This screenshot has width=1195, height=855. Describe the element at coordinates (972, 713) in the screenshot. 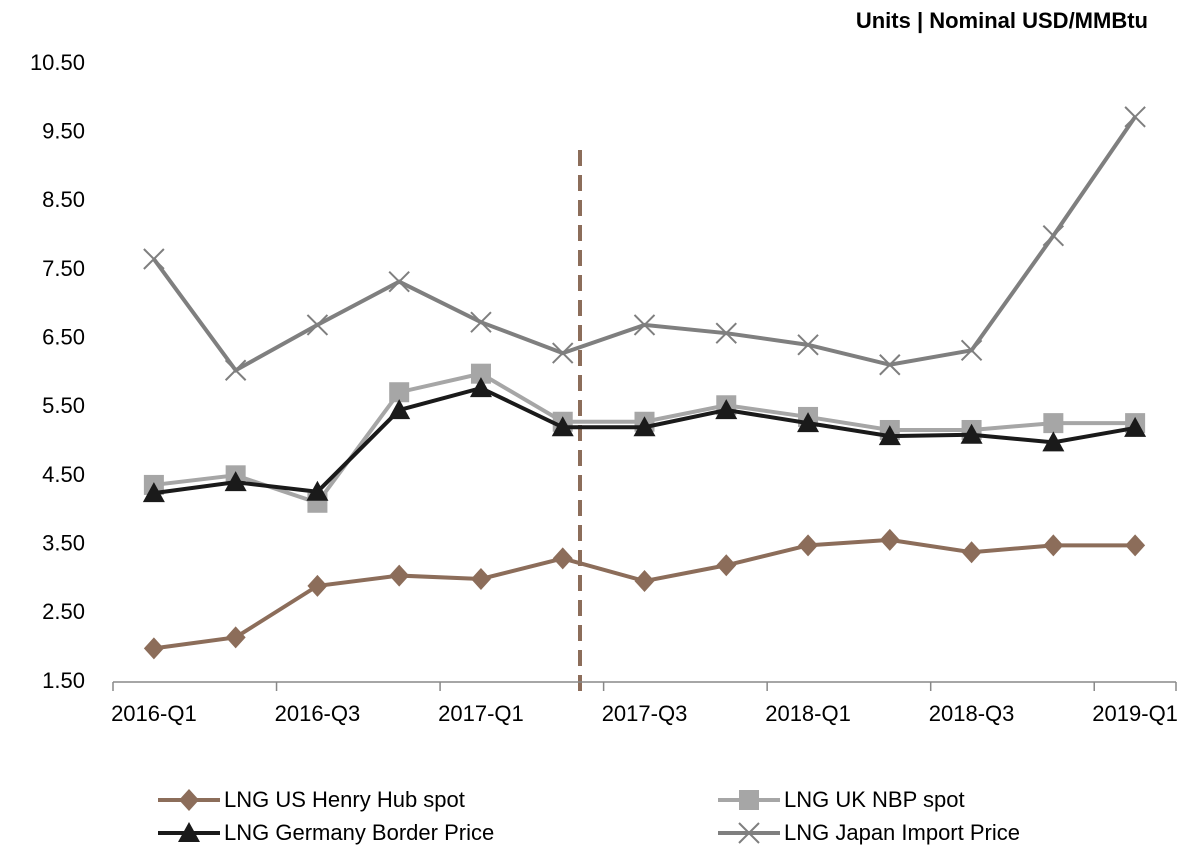

I see `x-tick-label: 2018-Q3` at that location.